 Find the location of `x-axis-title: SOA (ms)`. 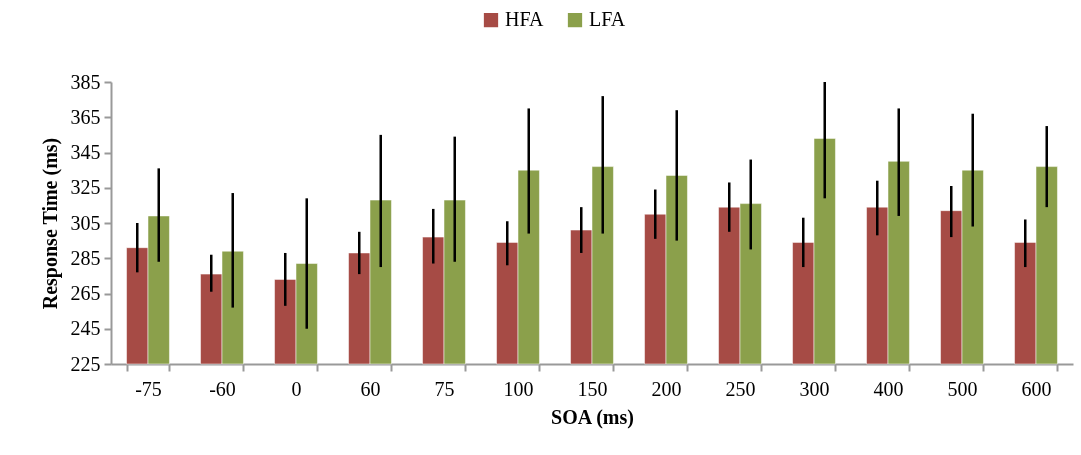

x-axis-title: SOA (ms) is located at coordinates (592, 417).